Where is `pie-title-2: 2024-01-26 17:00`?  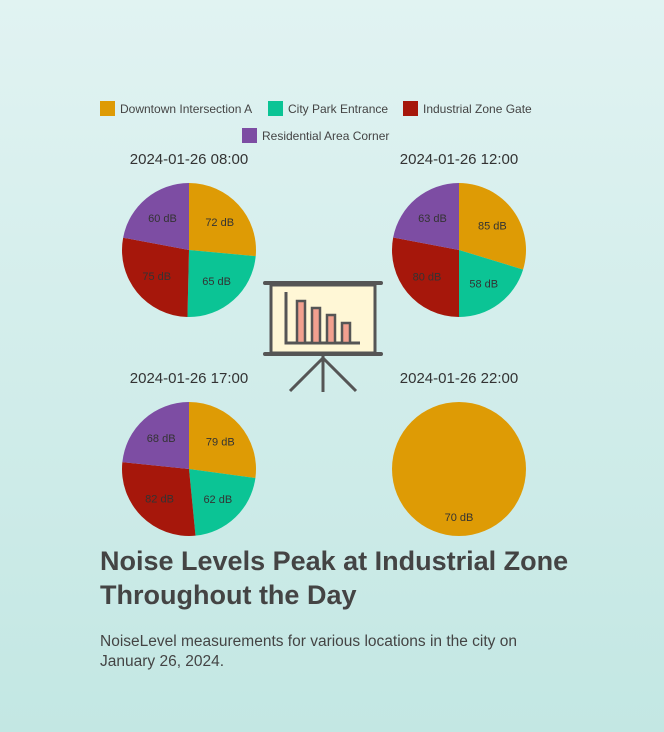
pie-title-2: 2024-01-26 17:00 is located at coordinates (189, 378).